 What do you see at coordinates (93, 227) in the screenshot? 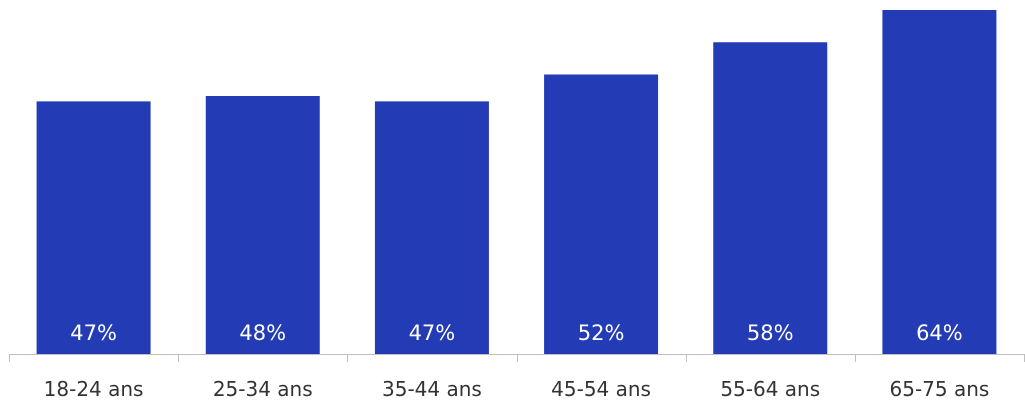
I see `bar-18-24-ans` at bounding box center [93, 227].